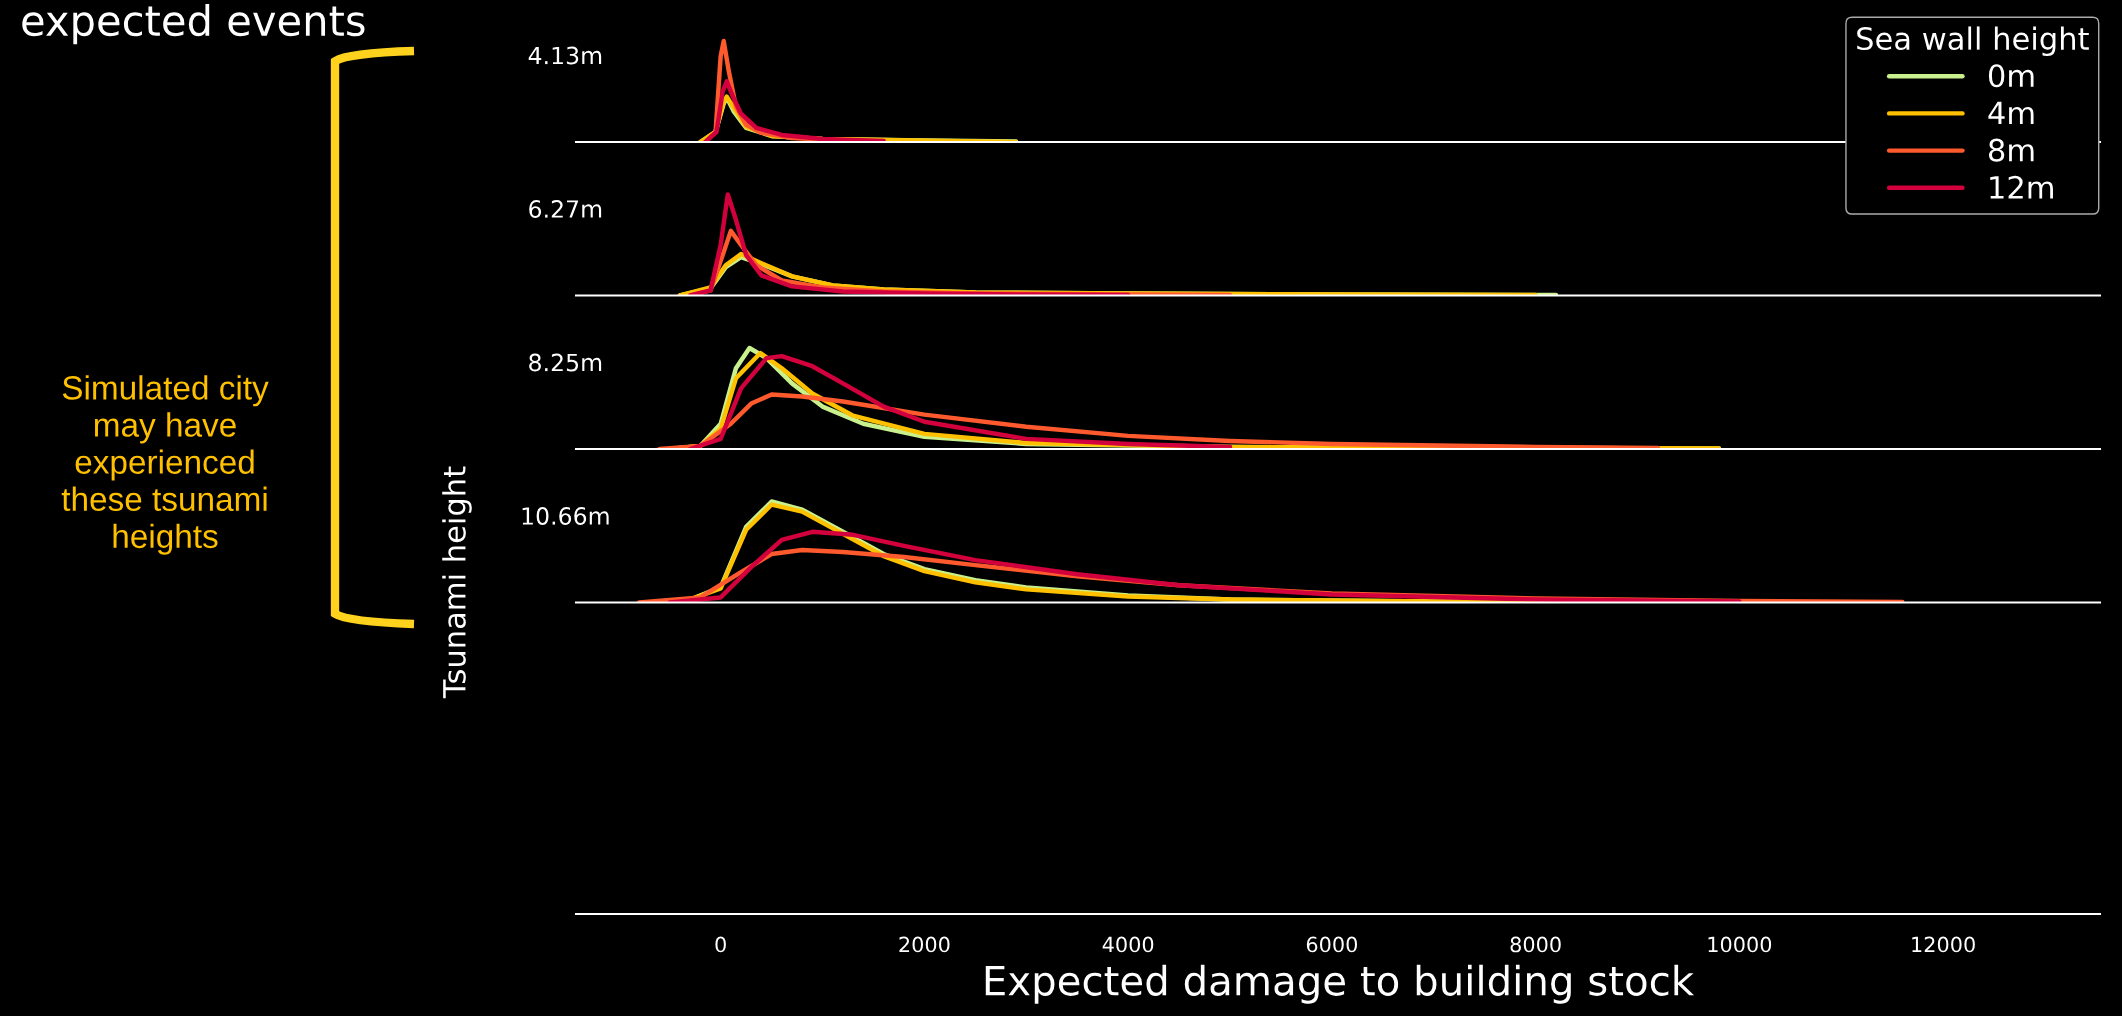  Describe the element at coordinates (1973, 41) in the screenshot. I see `legend-title: Sea wall height` at that location.